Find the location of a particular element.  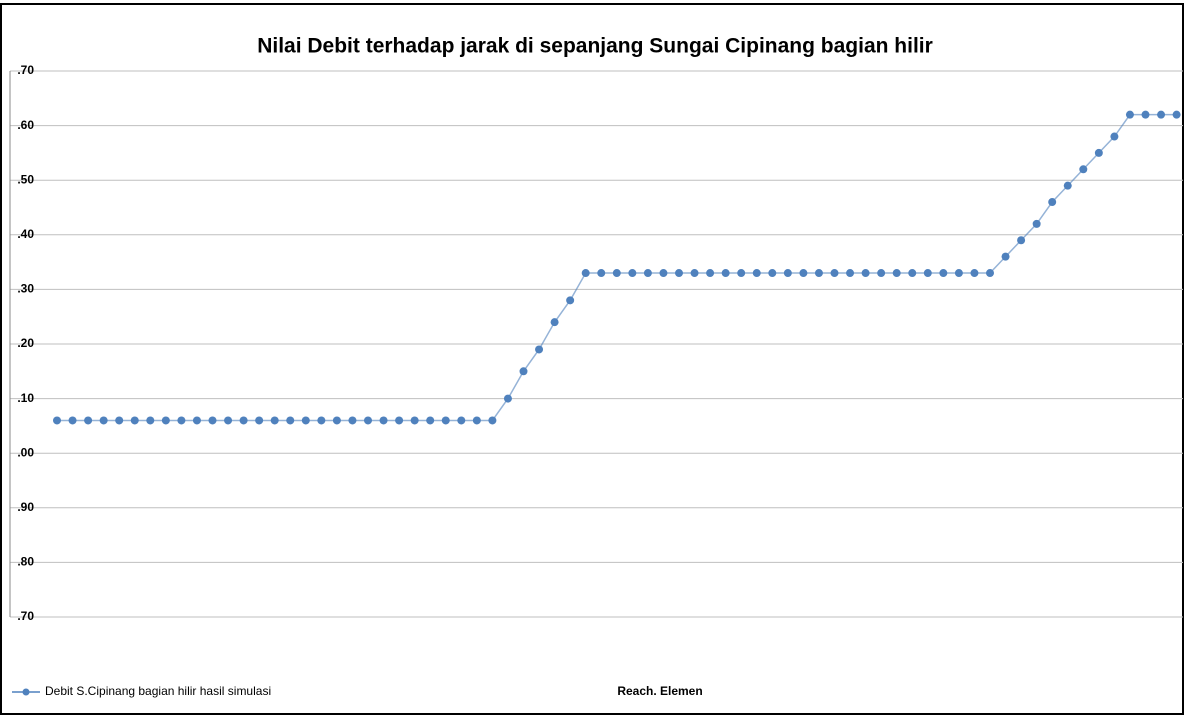

y-tick-label: .60 is located at coordinates (25, 125).